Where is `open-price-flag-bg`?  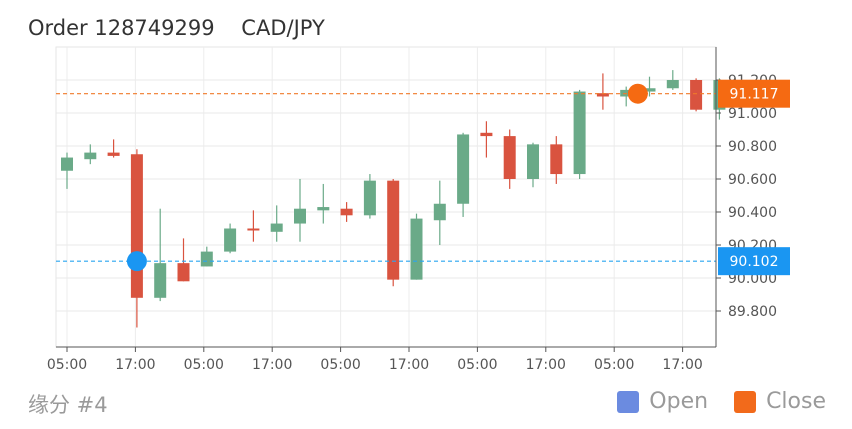 open-price-flag-bg is located at coordinates (754, 261).